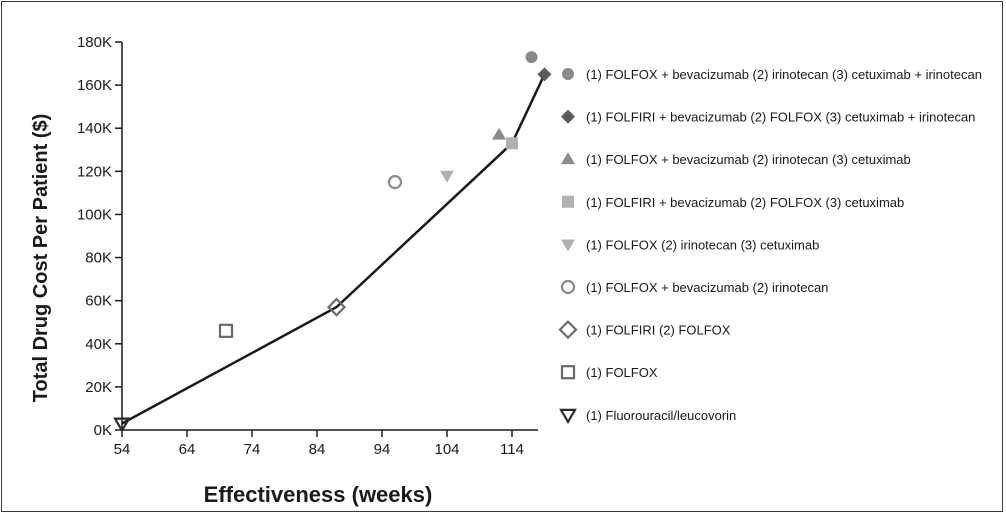 This screenshot has width=1006, height=514. I want to click on legend-label: (1) FOLFOX + bevacizumab (2) irinotecan, so click(707, 287).